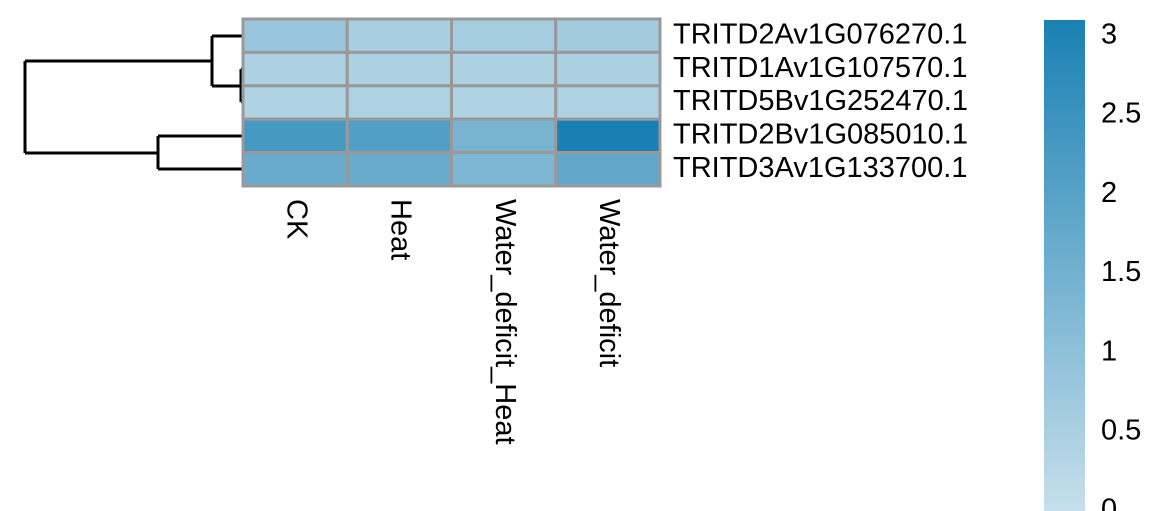 The height and width of the screenshot is (511, 1170). What do you see at coordinates (820, 135) in the screenshot?
I see `row-label: TRITD2Bv1G085010.1` at bounding box center [820, 135].